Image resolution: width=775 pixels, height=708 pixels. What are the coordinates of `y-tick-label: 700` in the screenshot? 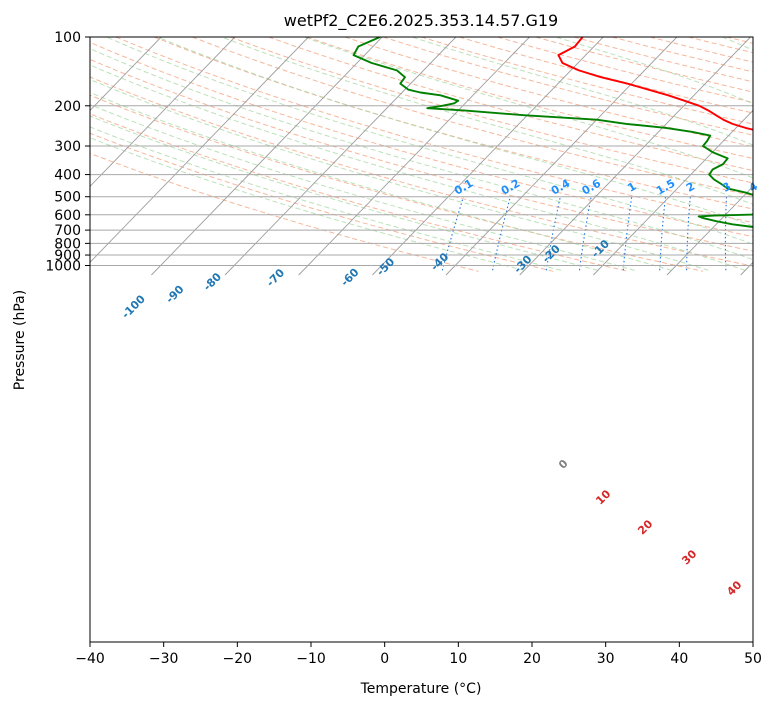 It's located at (67, 231).